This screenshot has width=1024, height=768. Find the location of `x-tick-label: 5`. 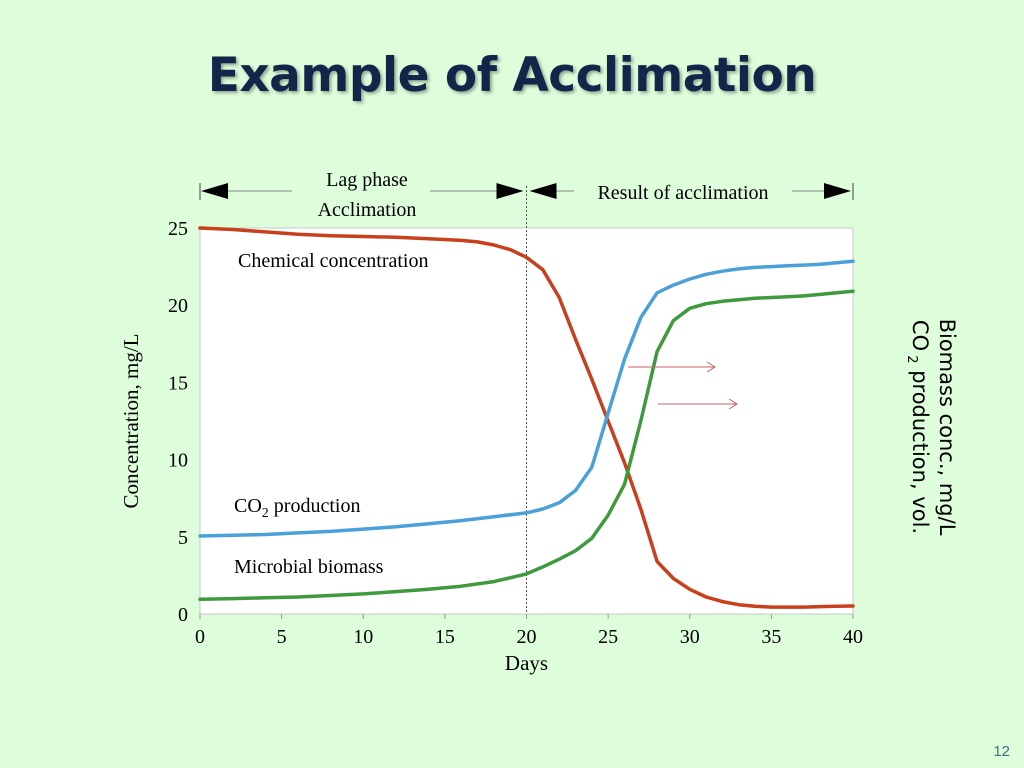

x-tick-label: 5 is located at coordinates (282, 637).